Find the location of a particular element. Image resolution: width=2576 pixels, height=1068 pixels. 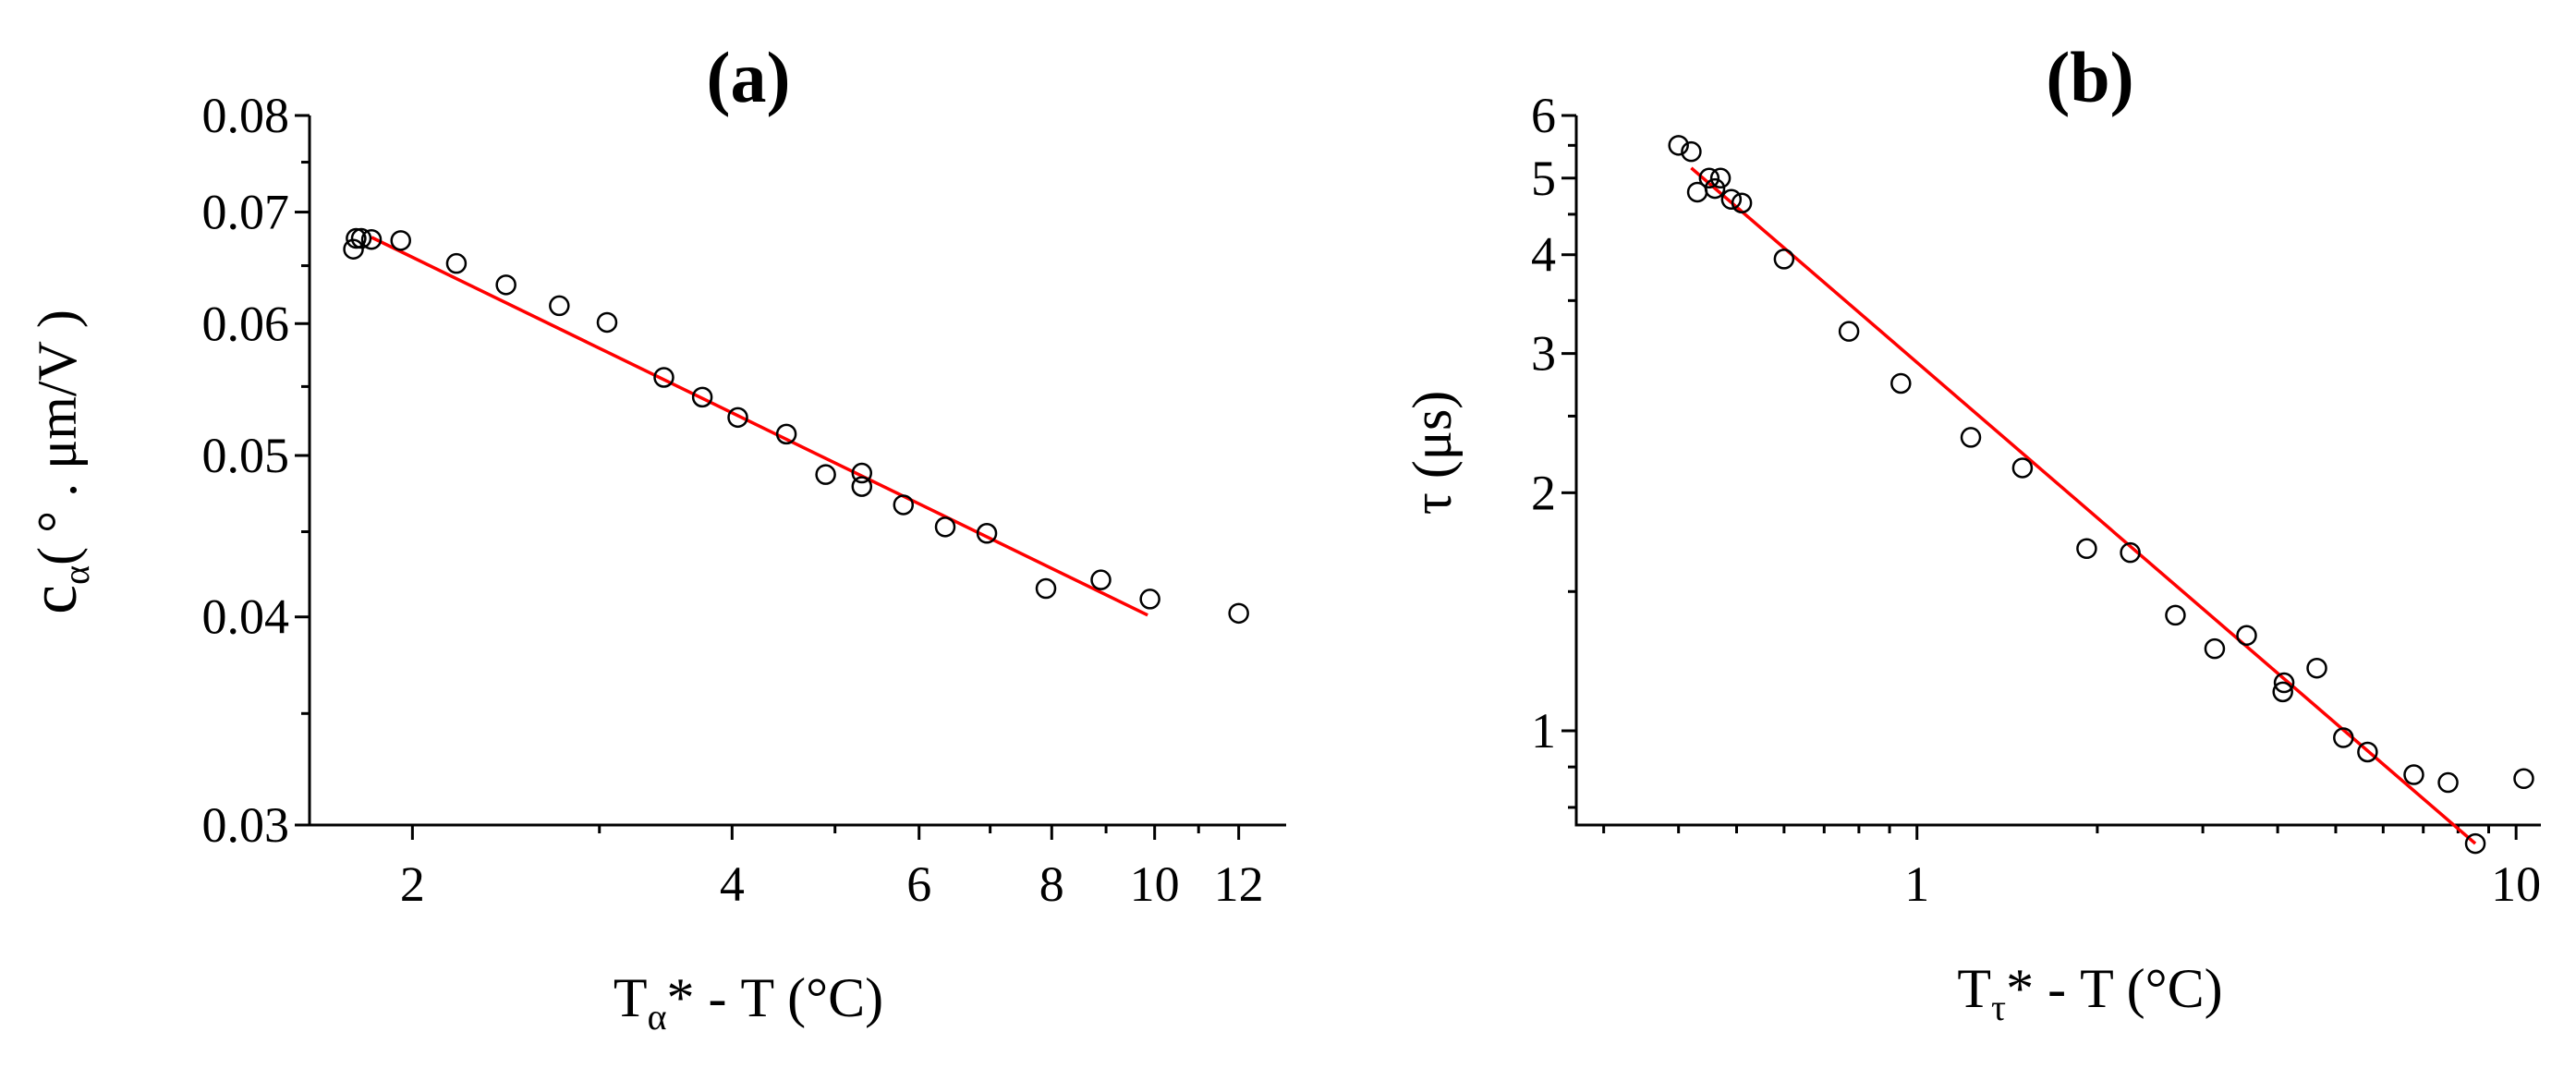

panel-b-y-tick-label: 1 is located at coordinates (1543, 731).